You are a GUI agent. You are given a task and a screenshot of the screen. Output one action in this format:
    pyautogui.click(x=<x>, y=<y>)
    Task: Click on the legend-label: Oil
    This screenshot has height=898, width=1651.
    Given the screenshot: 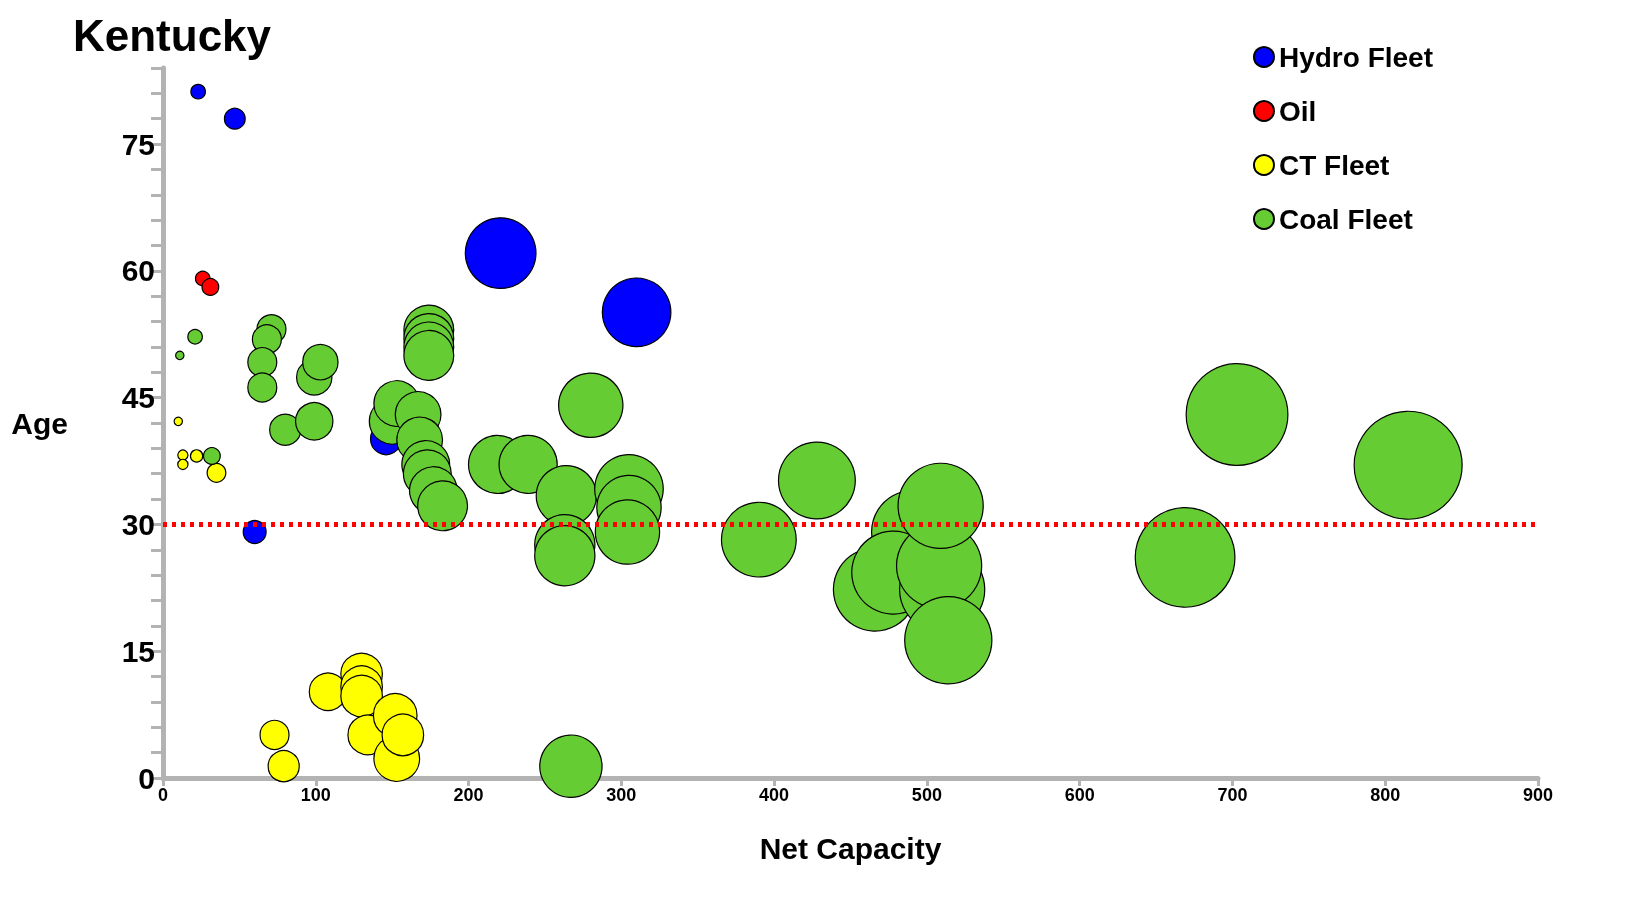 What is the action you would take?
    pyautogui.click(x=1297, y=111)
    